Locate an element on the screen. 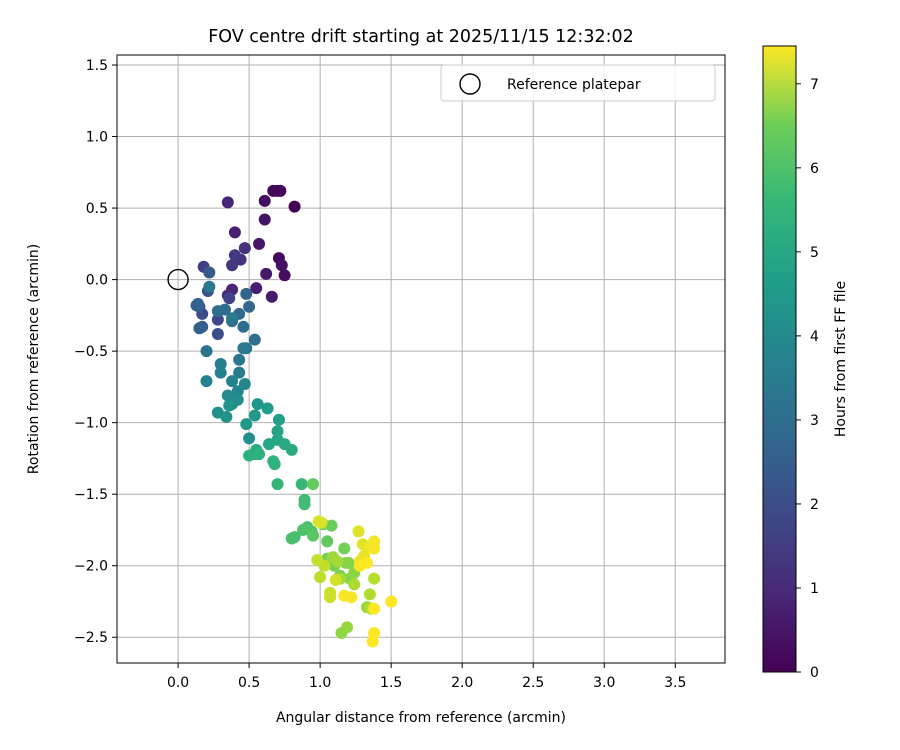 The height and width of the screenshot is (750, 900). colorbar-tick-label: 3 is located at coordinates (814, 421).